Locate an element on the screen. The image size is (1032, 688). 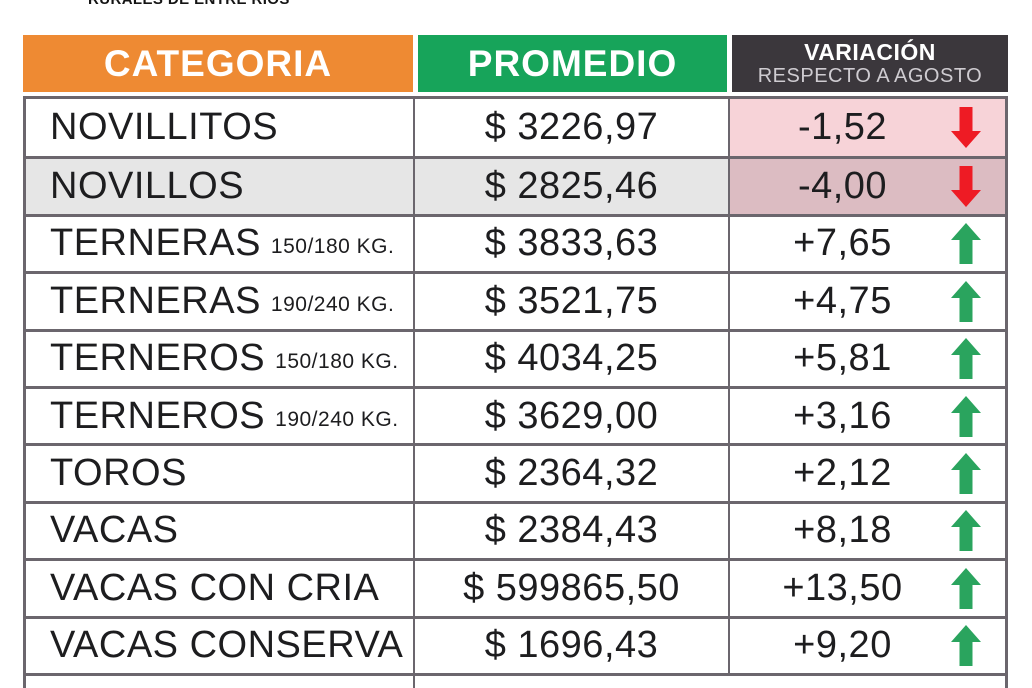
variation-cell: +13,50 is located at coordinates (867, 588).